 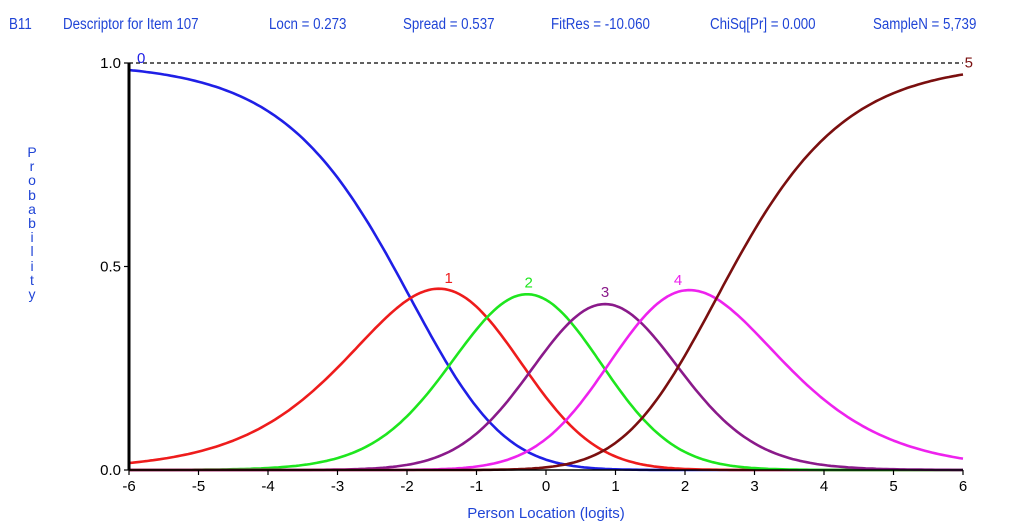 I want to click on series-4-label: 4, so click(x=678, y=280).